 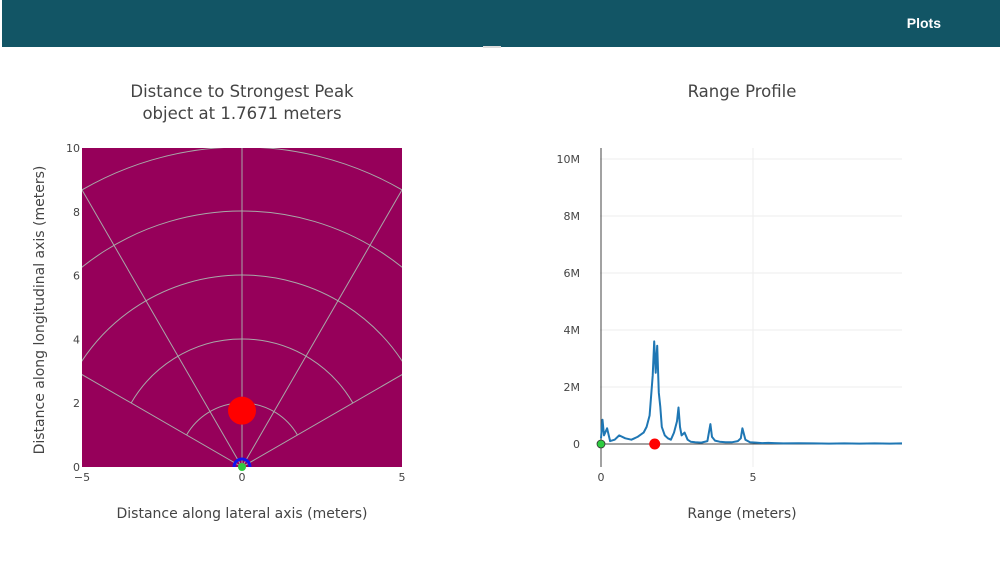 What do you see at coordinates (242, 477) in the screenshot?
I see `left-plot-xtick-label: 0` at bounding box center [242, 477].